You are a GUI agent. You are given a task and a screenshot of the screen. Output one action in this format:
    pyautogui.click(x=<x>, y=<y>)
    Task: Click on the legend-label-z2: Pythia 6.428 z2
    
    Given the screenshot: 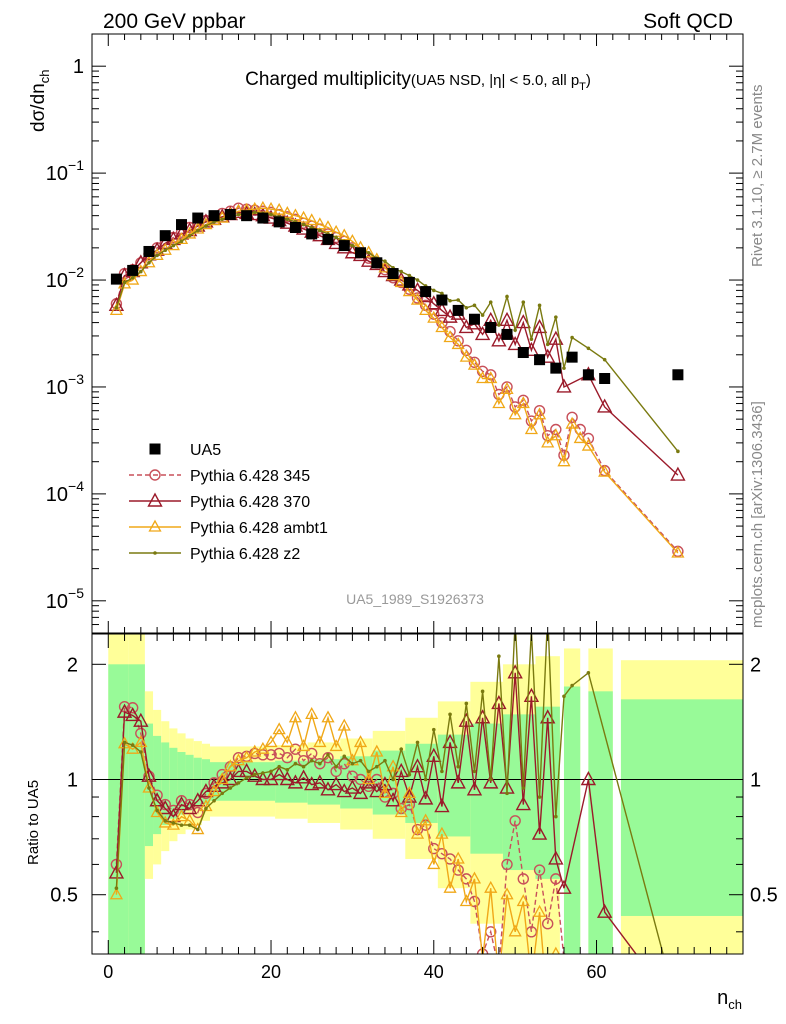 What is the action you would take?
    pyautogui.click(x=245, y=554)
    